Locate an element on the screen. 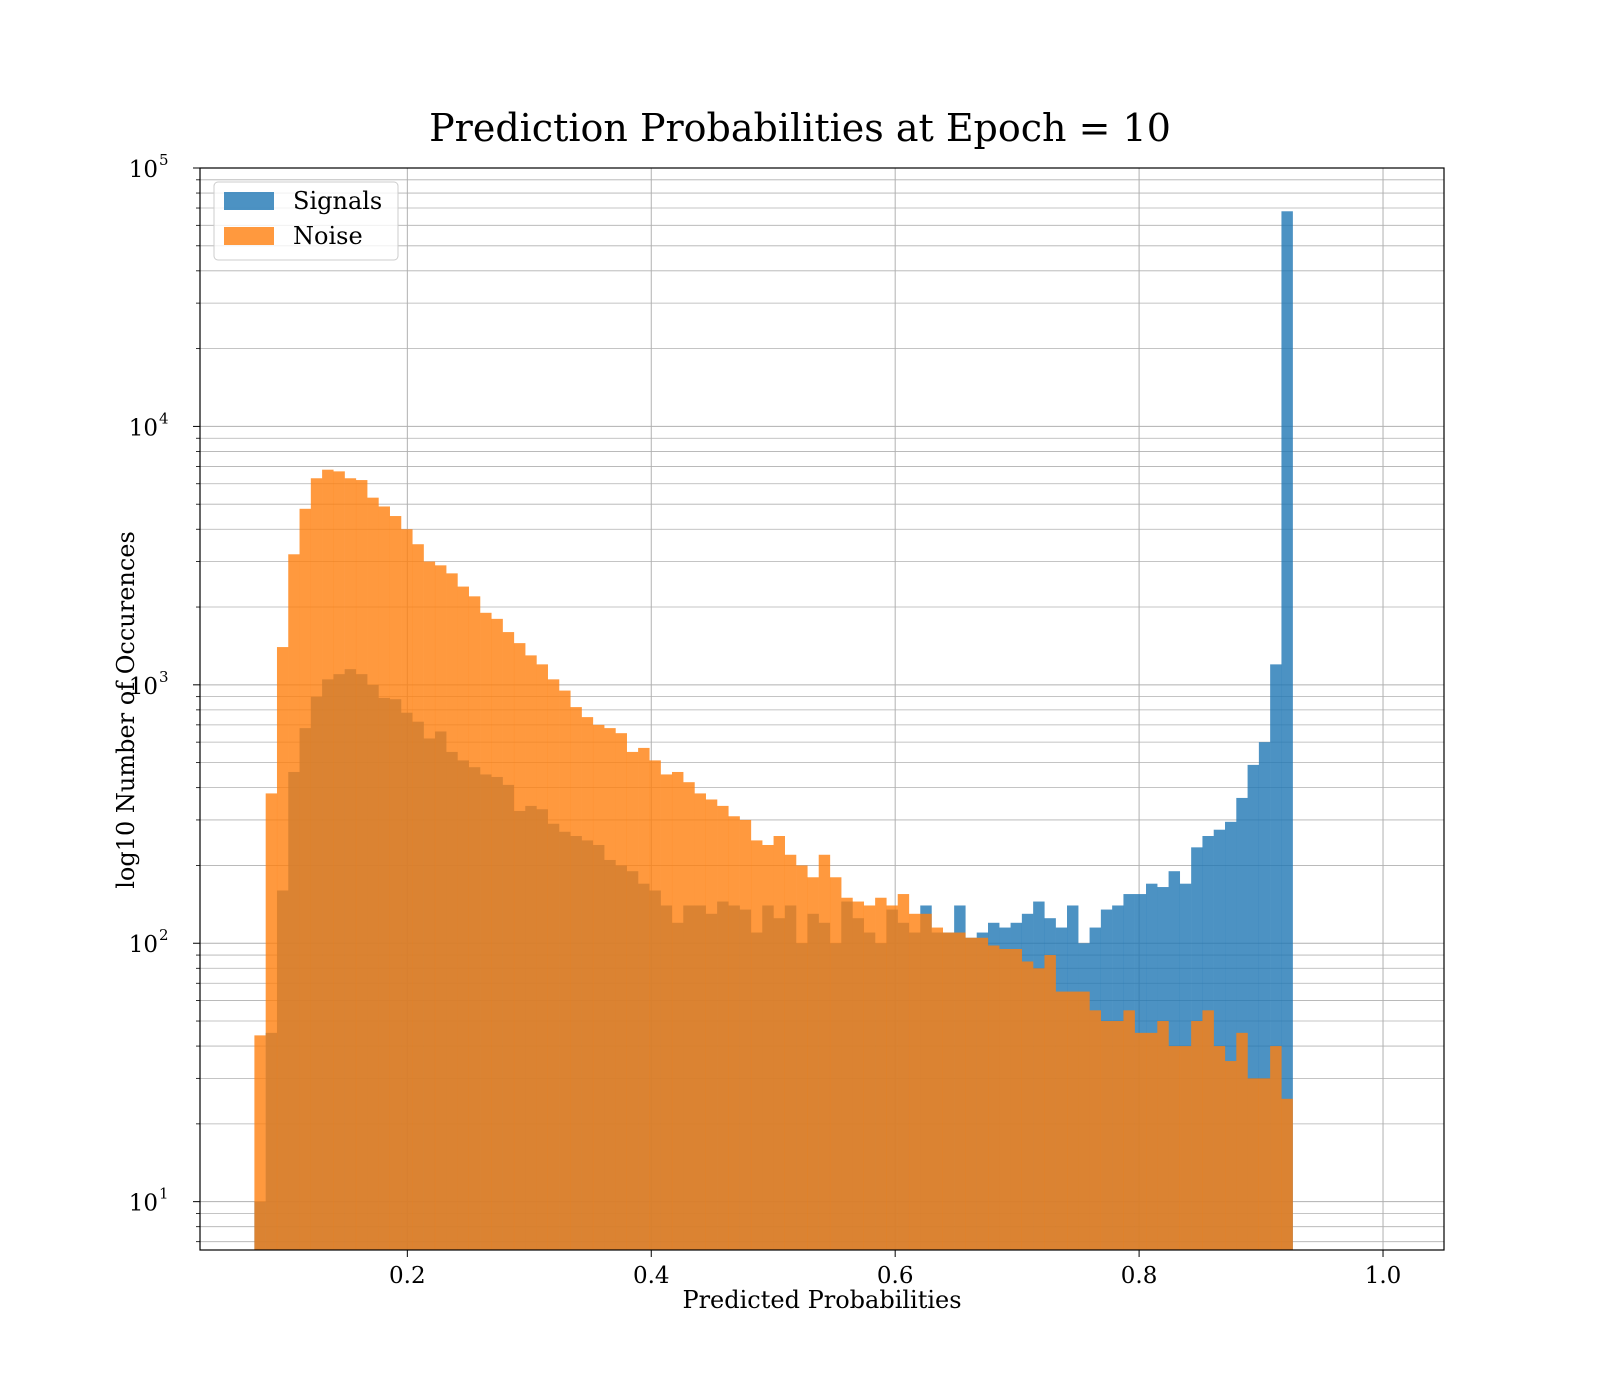  legend-label-signals: Signals is located at coordinates (337, 201).